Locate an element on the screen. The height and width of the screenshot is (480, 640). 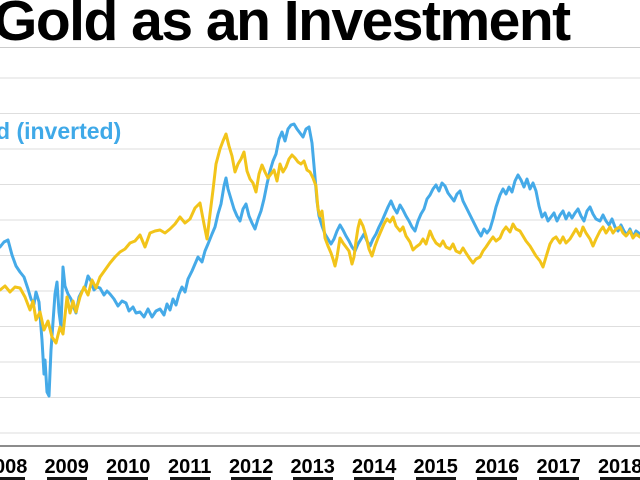
x-tick-label-2017: 2017 is located at coordinates (558, 467).